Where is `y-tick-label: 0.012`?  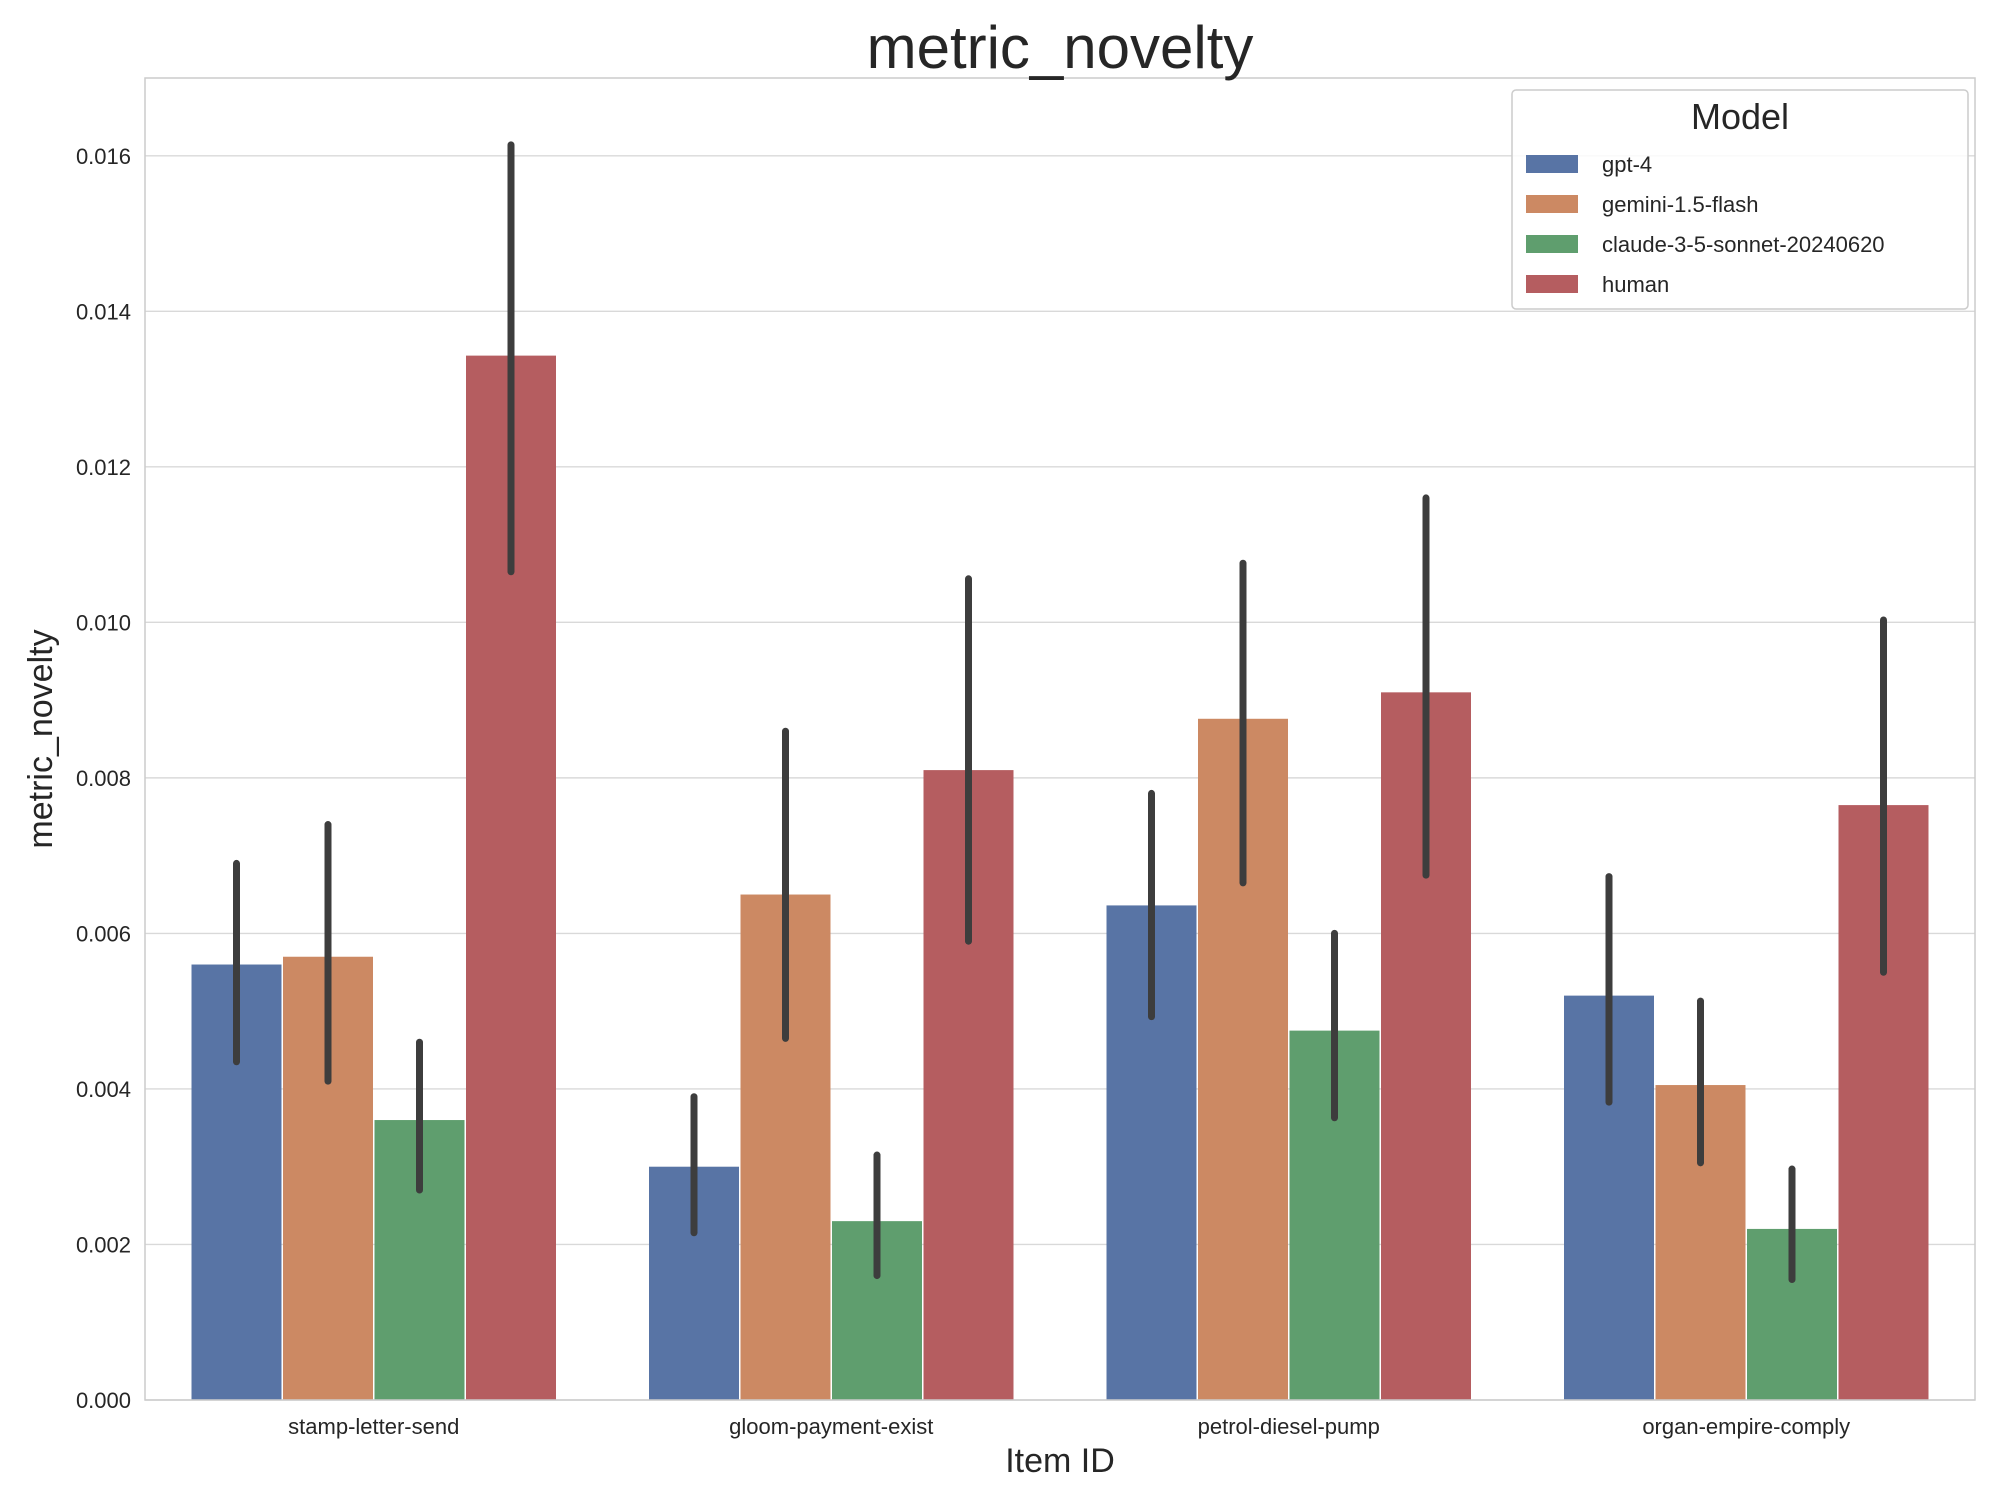 y-tick-label: 0.012 is located at coordinates (103, 467).